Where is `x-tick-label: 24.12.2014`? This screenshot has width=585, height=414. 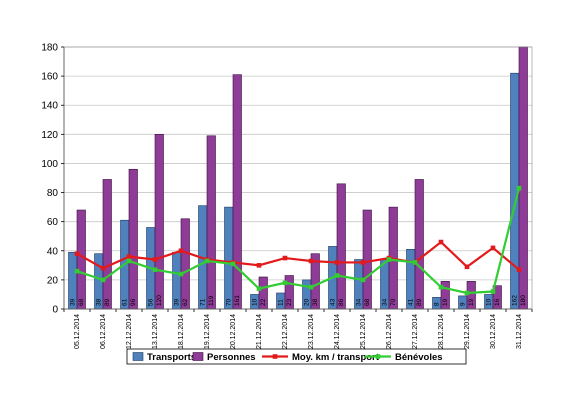
x-tick-label: 24.12.2014 is located at coordinates (337, 331).